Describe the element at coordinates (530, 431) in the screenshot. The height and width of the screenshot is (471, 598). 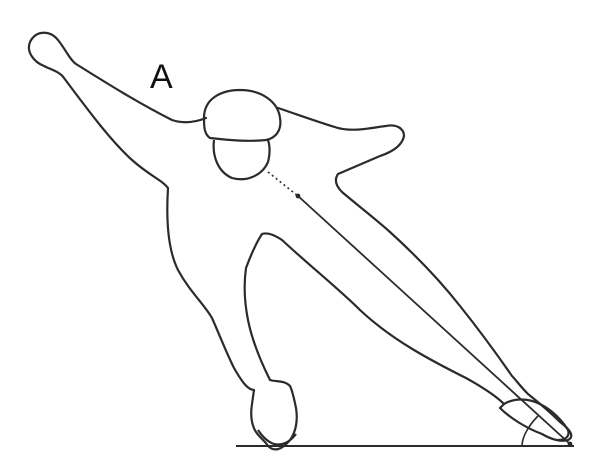
I see `lean-angle-arc` at that location.